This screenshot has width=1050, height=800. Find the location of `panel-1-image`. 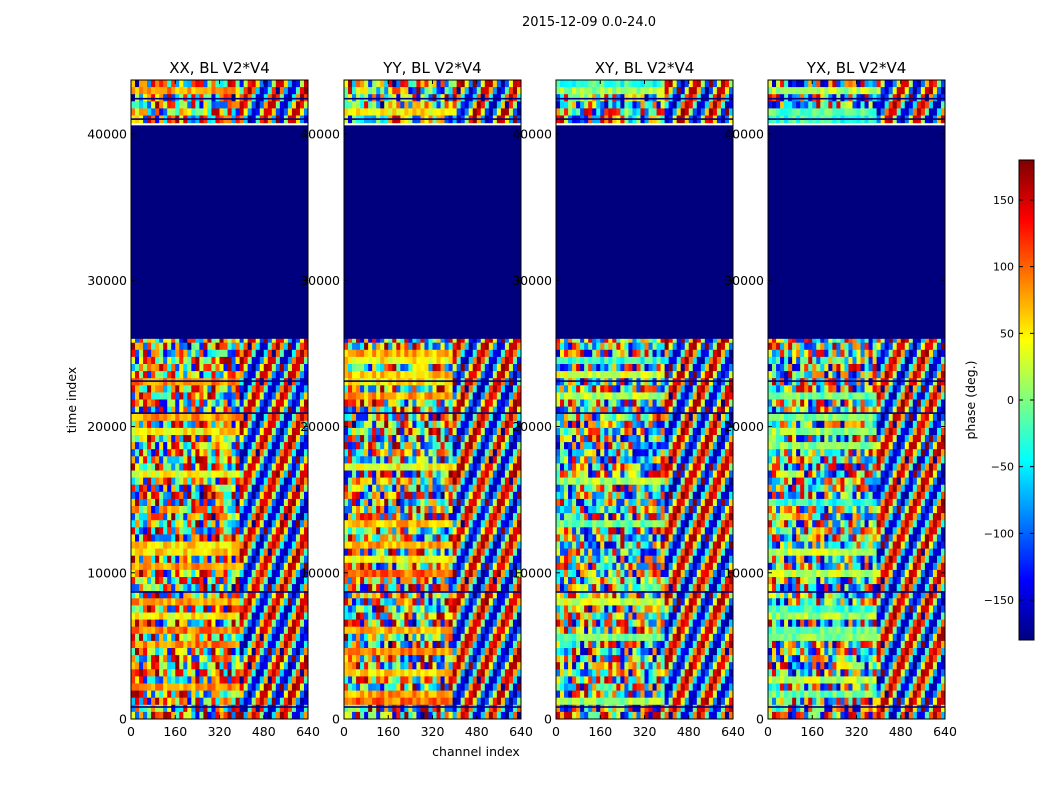

panel-1-image is located at coordinates (219, 399).